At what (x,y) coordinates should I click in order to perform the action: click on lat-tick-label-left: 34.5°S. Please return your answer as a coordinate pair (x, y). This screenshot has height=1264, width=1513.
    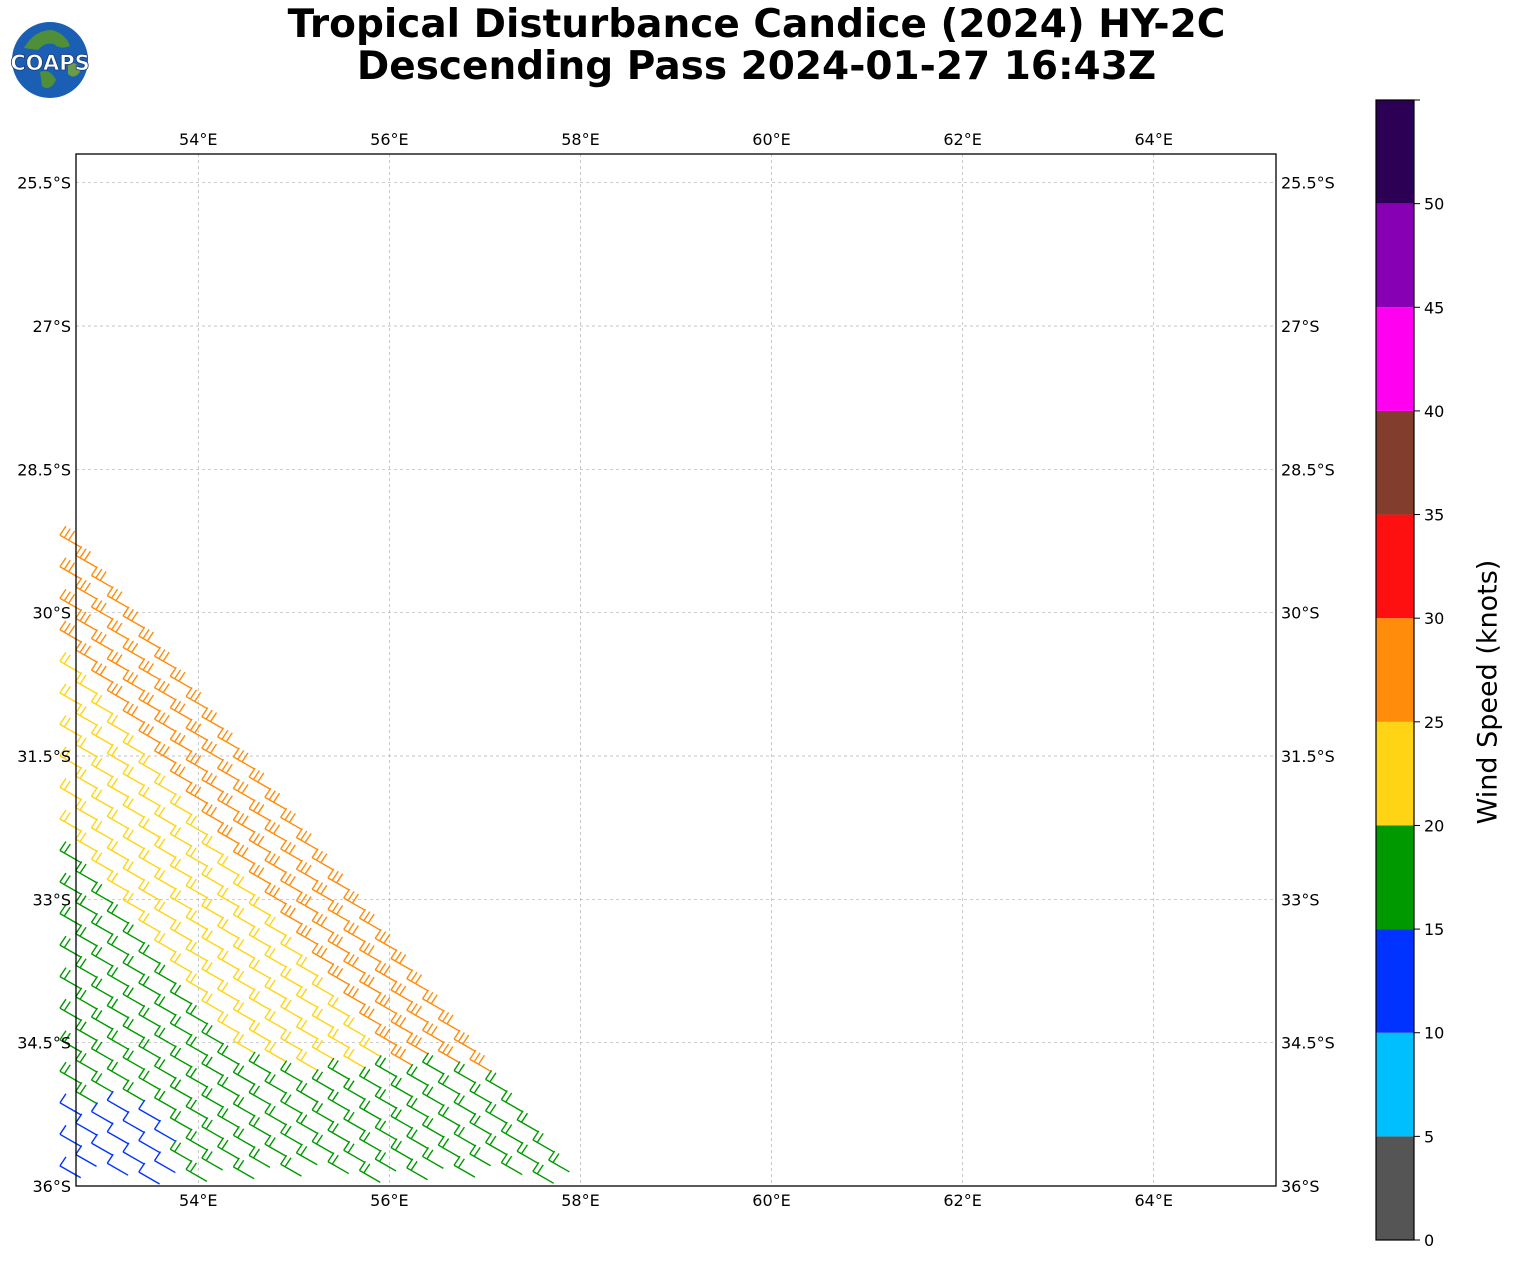
    Looking at the image, I should click on (44, 1043).